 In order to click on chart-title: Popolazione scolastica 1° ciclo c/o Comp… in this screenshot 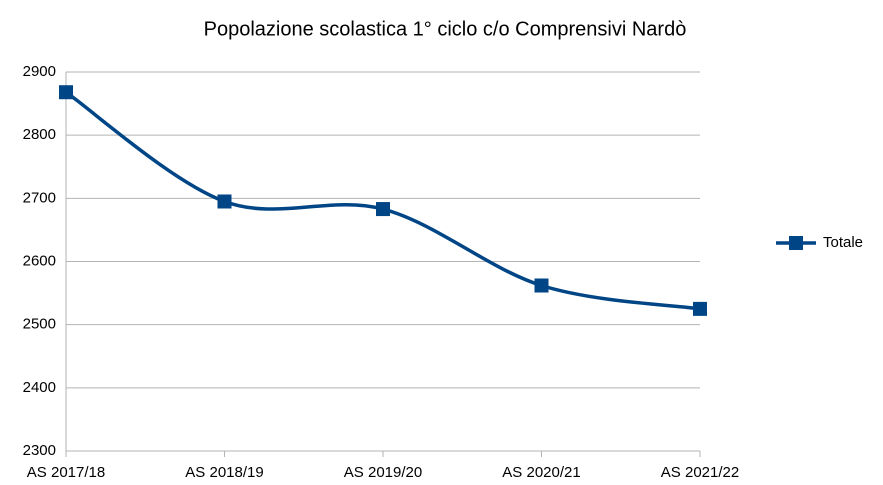, I will do `click(445, 29)`.